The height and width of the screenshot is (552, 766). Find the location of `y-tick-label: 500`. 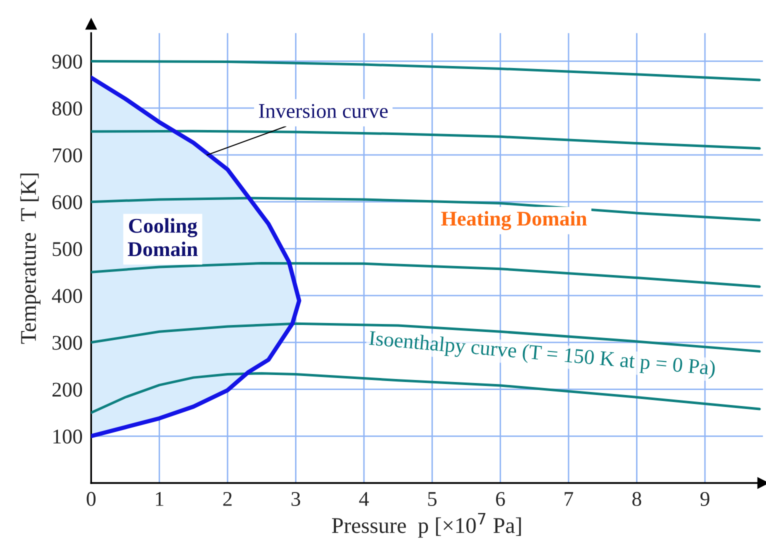

y-tick-label: 500 is located at coordinates (67, 249).